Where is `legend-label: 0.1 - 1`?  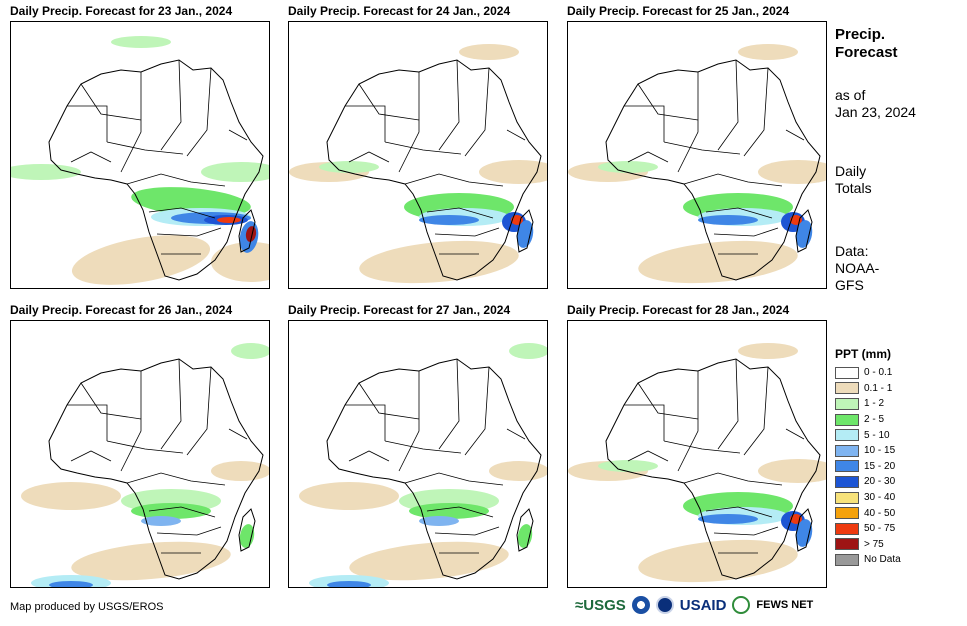 legend-label: 0.1 - 1 is located at coordinates (878, 388).